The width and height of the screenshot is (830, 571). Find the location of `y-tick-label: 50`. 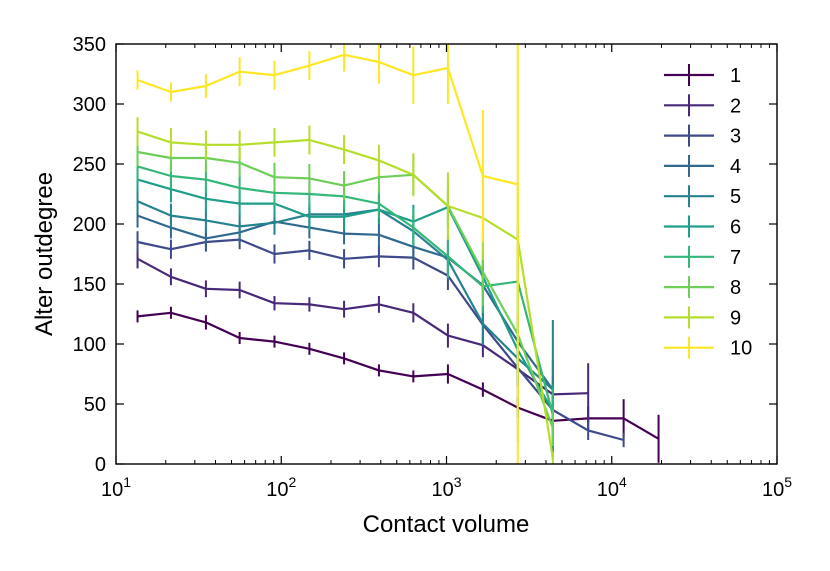

y-tick-label: 50 is located at coordinates (95, 405).